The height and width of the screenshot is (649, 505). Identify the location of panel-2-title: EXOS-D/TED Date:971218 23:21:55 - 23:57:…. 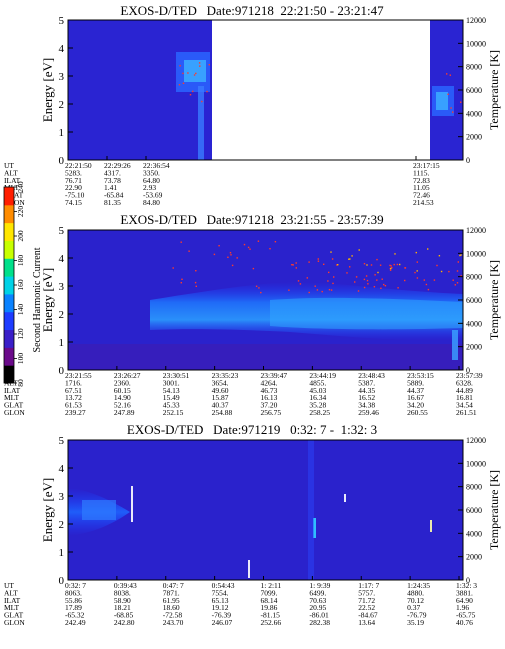
(251, 219).